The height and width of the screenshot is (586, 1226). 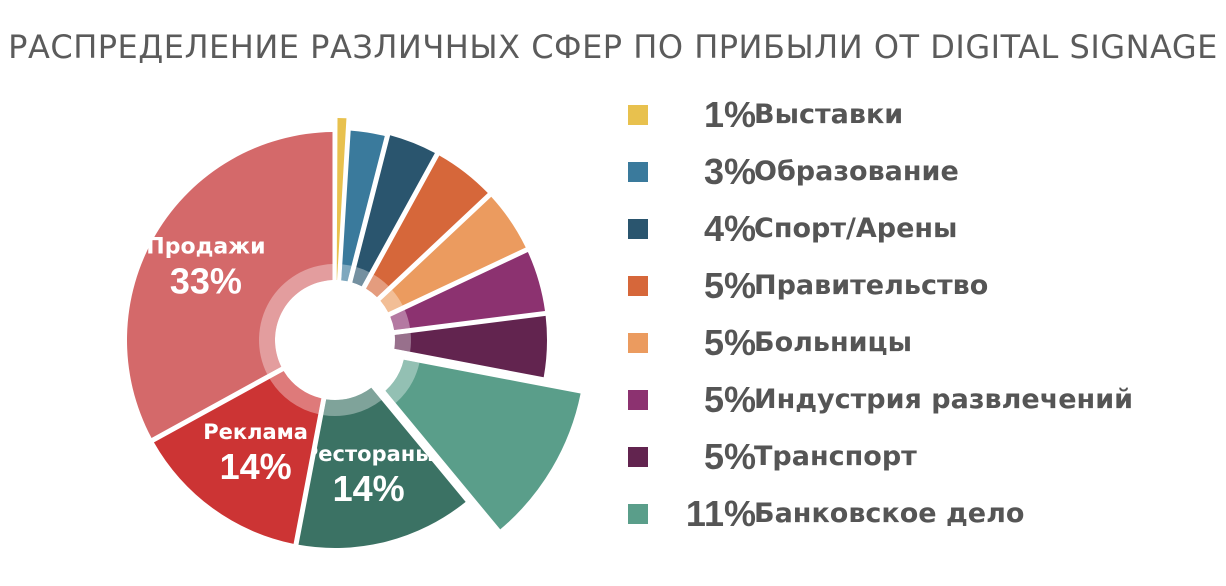 I want to click on slice-halo-банковское-дело, so click(x=402, y=381).